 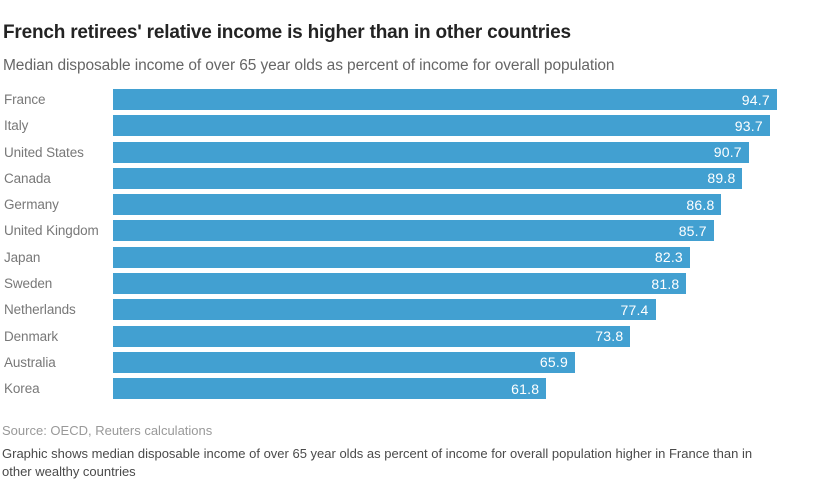 I want to click on bar: 93.7, so click(x=441, y=126).